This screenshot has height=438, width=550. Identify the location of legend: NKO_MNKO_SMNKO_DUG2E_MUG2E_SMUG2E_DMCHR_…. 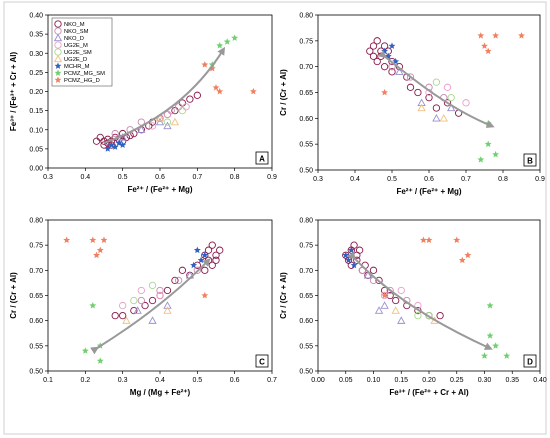
(82, 52).